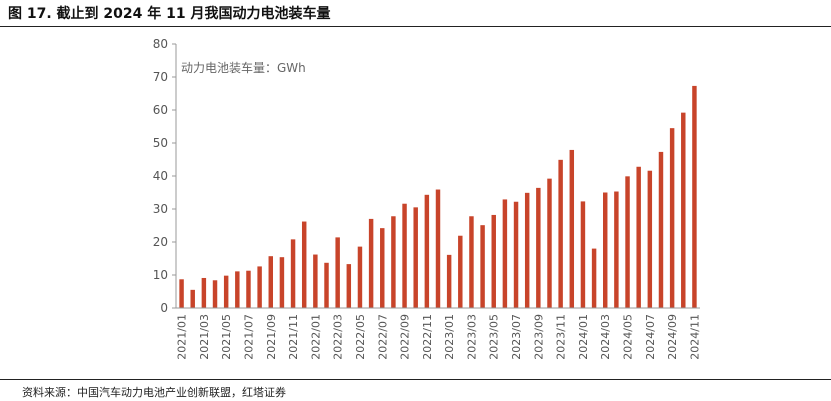 The width and height of the screenshot is (831, 401). I want to click on x-tick-label: 2022/09, so click(405, 337).